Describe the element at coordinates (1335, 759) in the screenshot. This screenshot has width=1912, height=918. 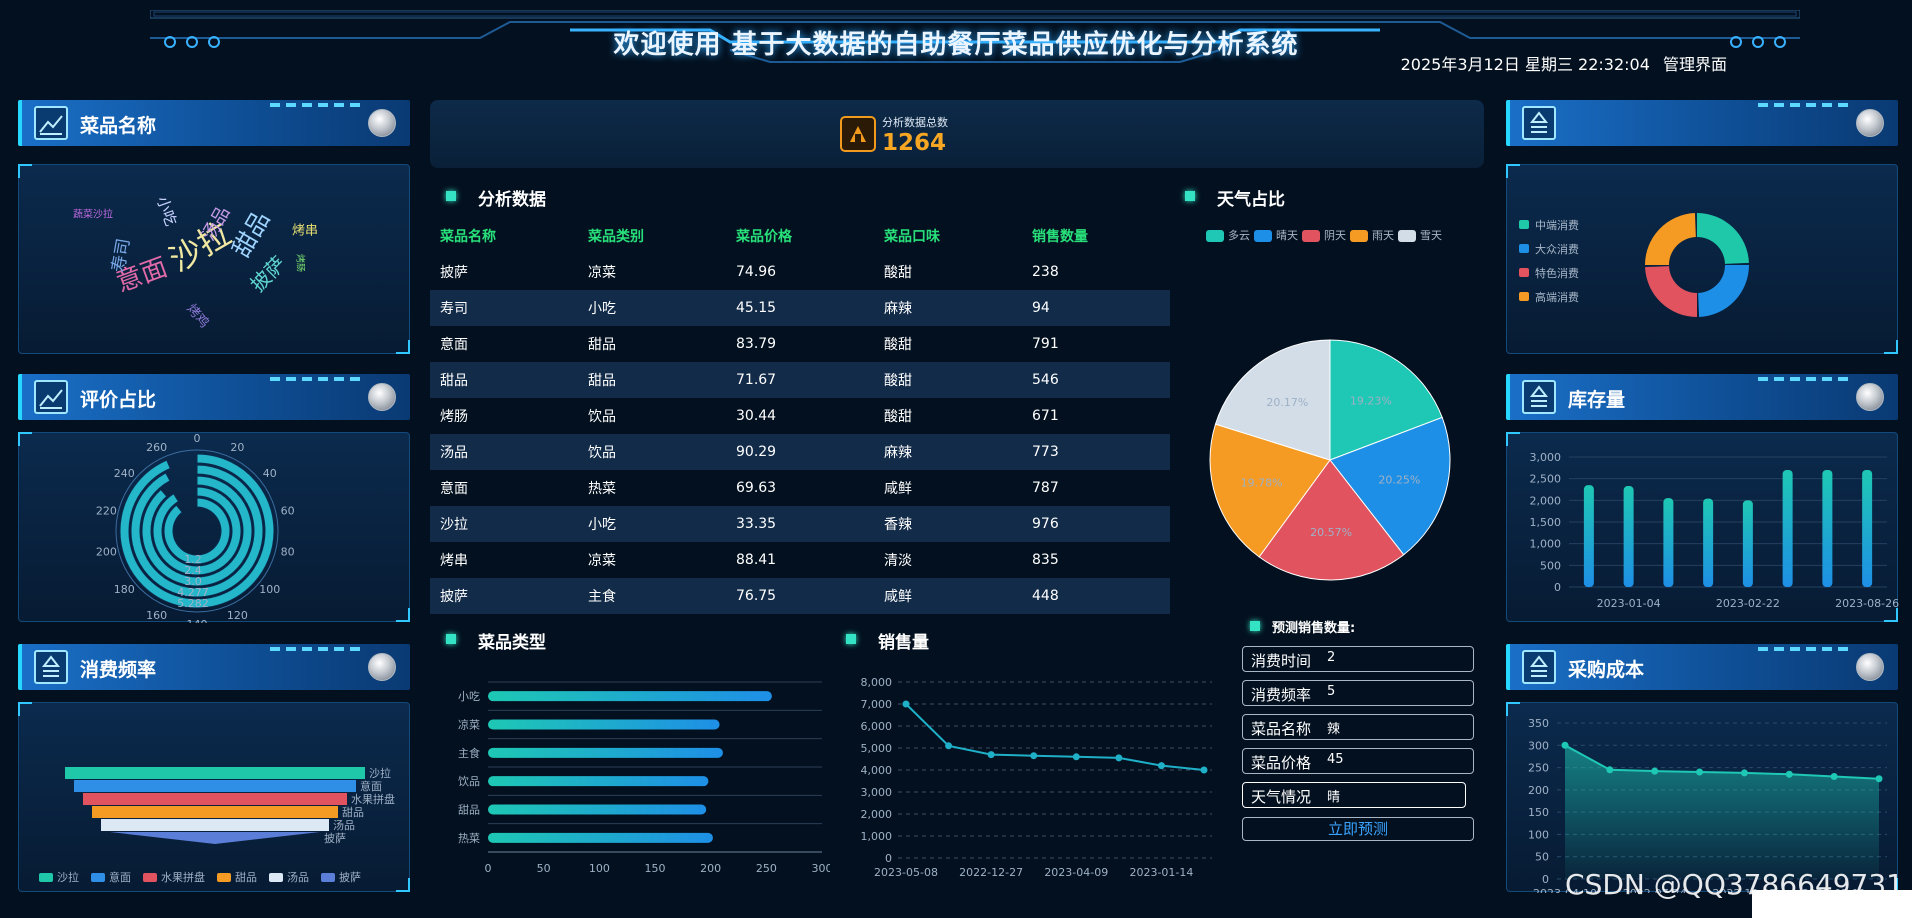
I see `field-value: 45` at that location.